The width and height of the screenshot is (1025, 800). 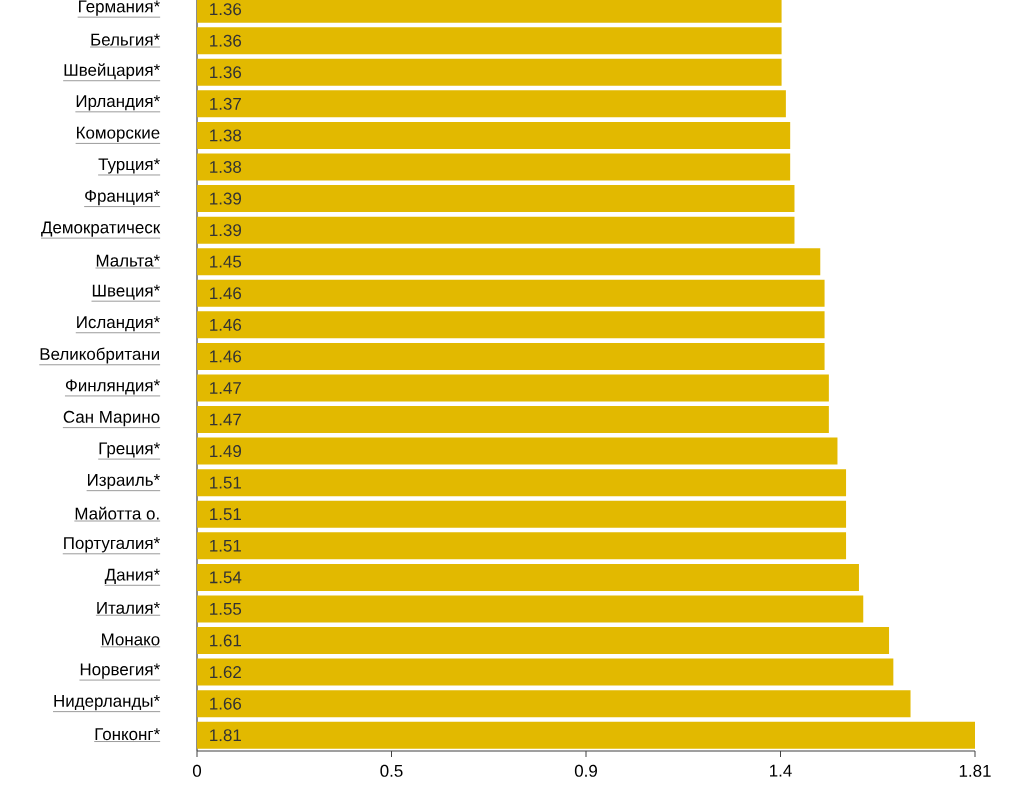 What do you see at coordinates (122, 197) in the screenshot?
I see `y-tick-label: Франция*` at bounding box center [122, 197].